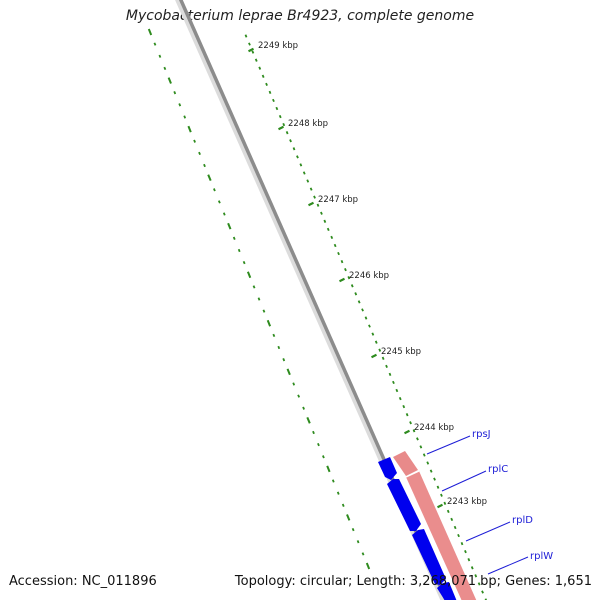 This screenshot has height=600, width=600. Describe the element at coordinates (83, 581) in the screenshot. I see `accession-text: Accession: NC_011896` at that location.